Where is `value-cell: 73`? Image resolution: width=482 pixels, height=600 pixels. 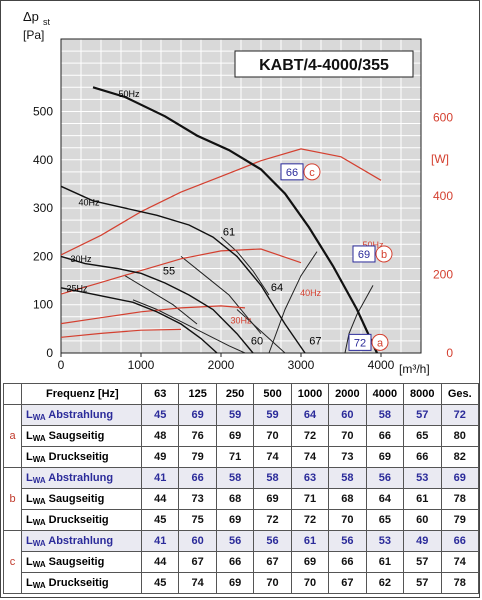 value-cell: 73 is located at coordinates (347, 457).